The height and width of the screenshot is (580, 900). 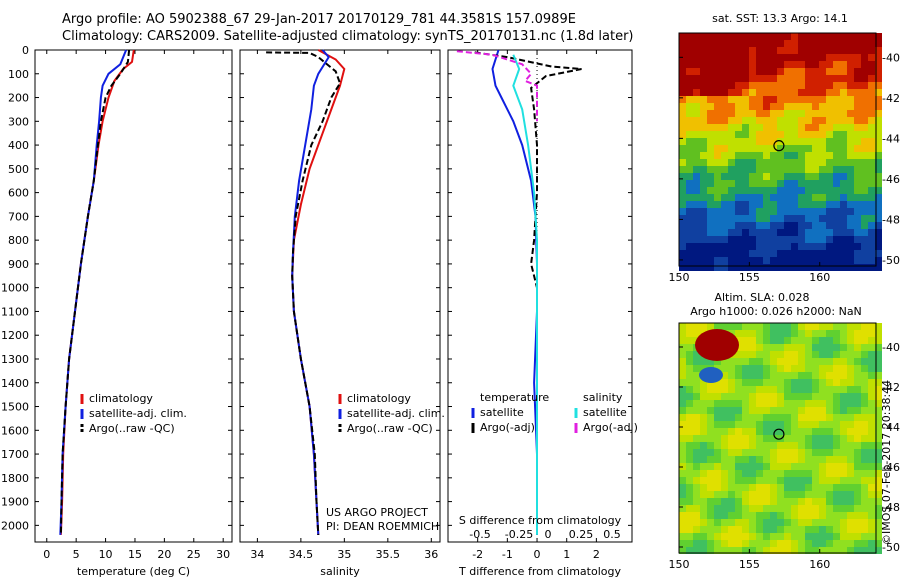 I want to click on map-ytick-label: -42, so click(x=891, y=387).